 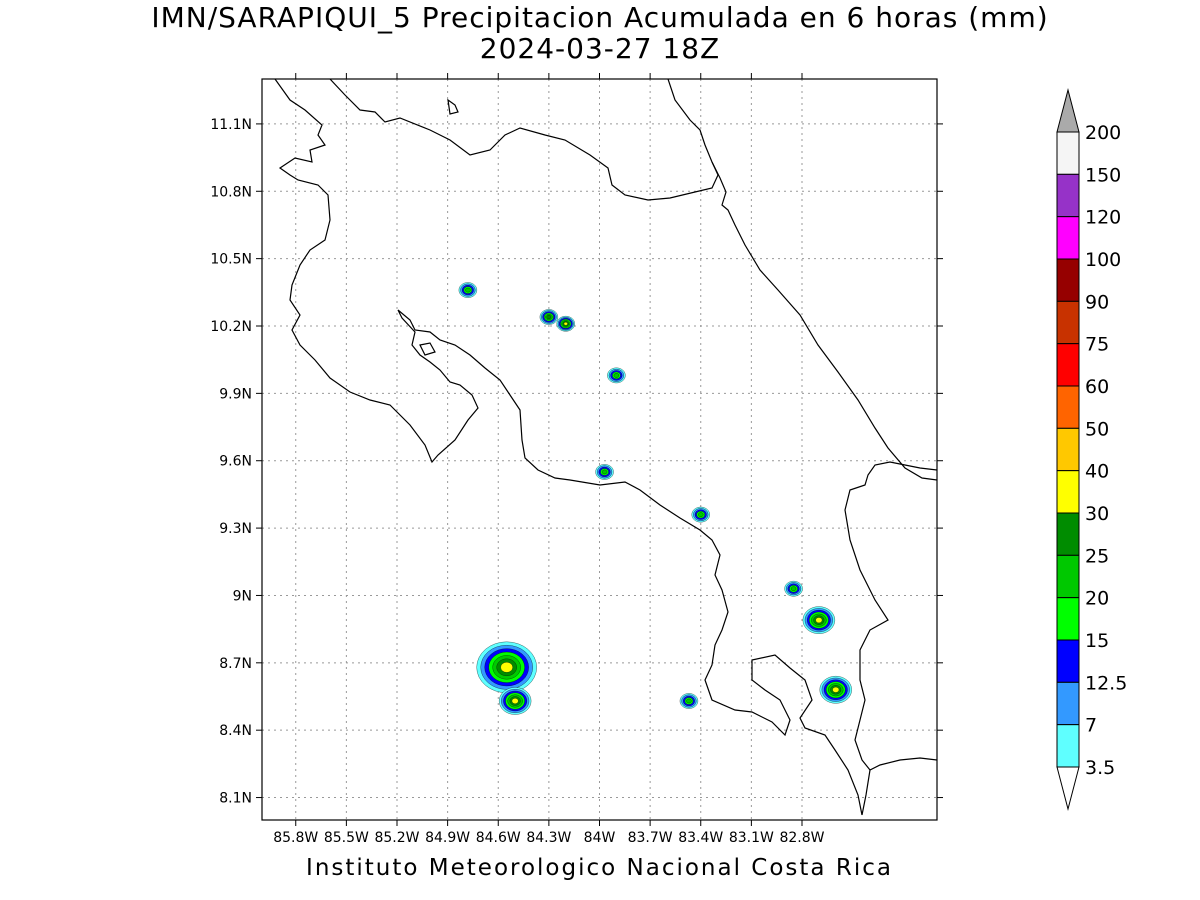 I want to click on longitude-tick-label: 85.2W, so click(x=396, y=838).